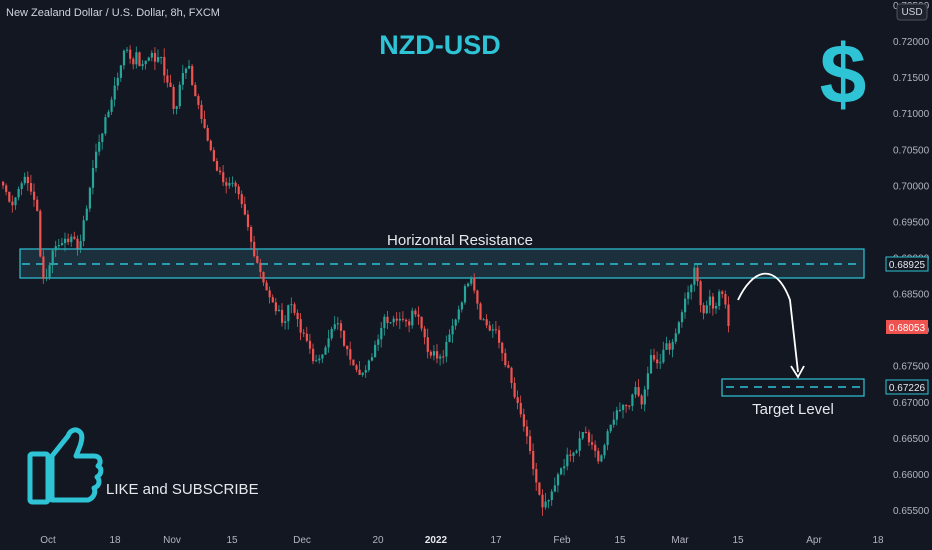  What do you see at coordinates (797, 372) in the screenshot?
I see `projection-arrowhead` at bounding box center [797, 372].